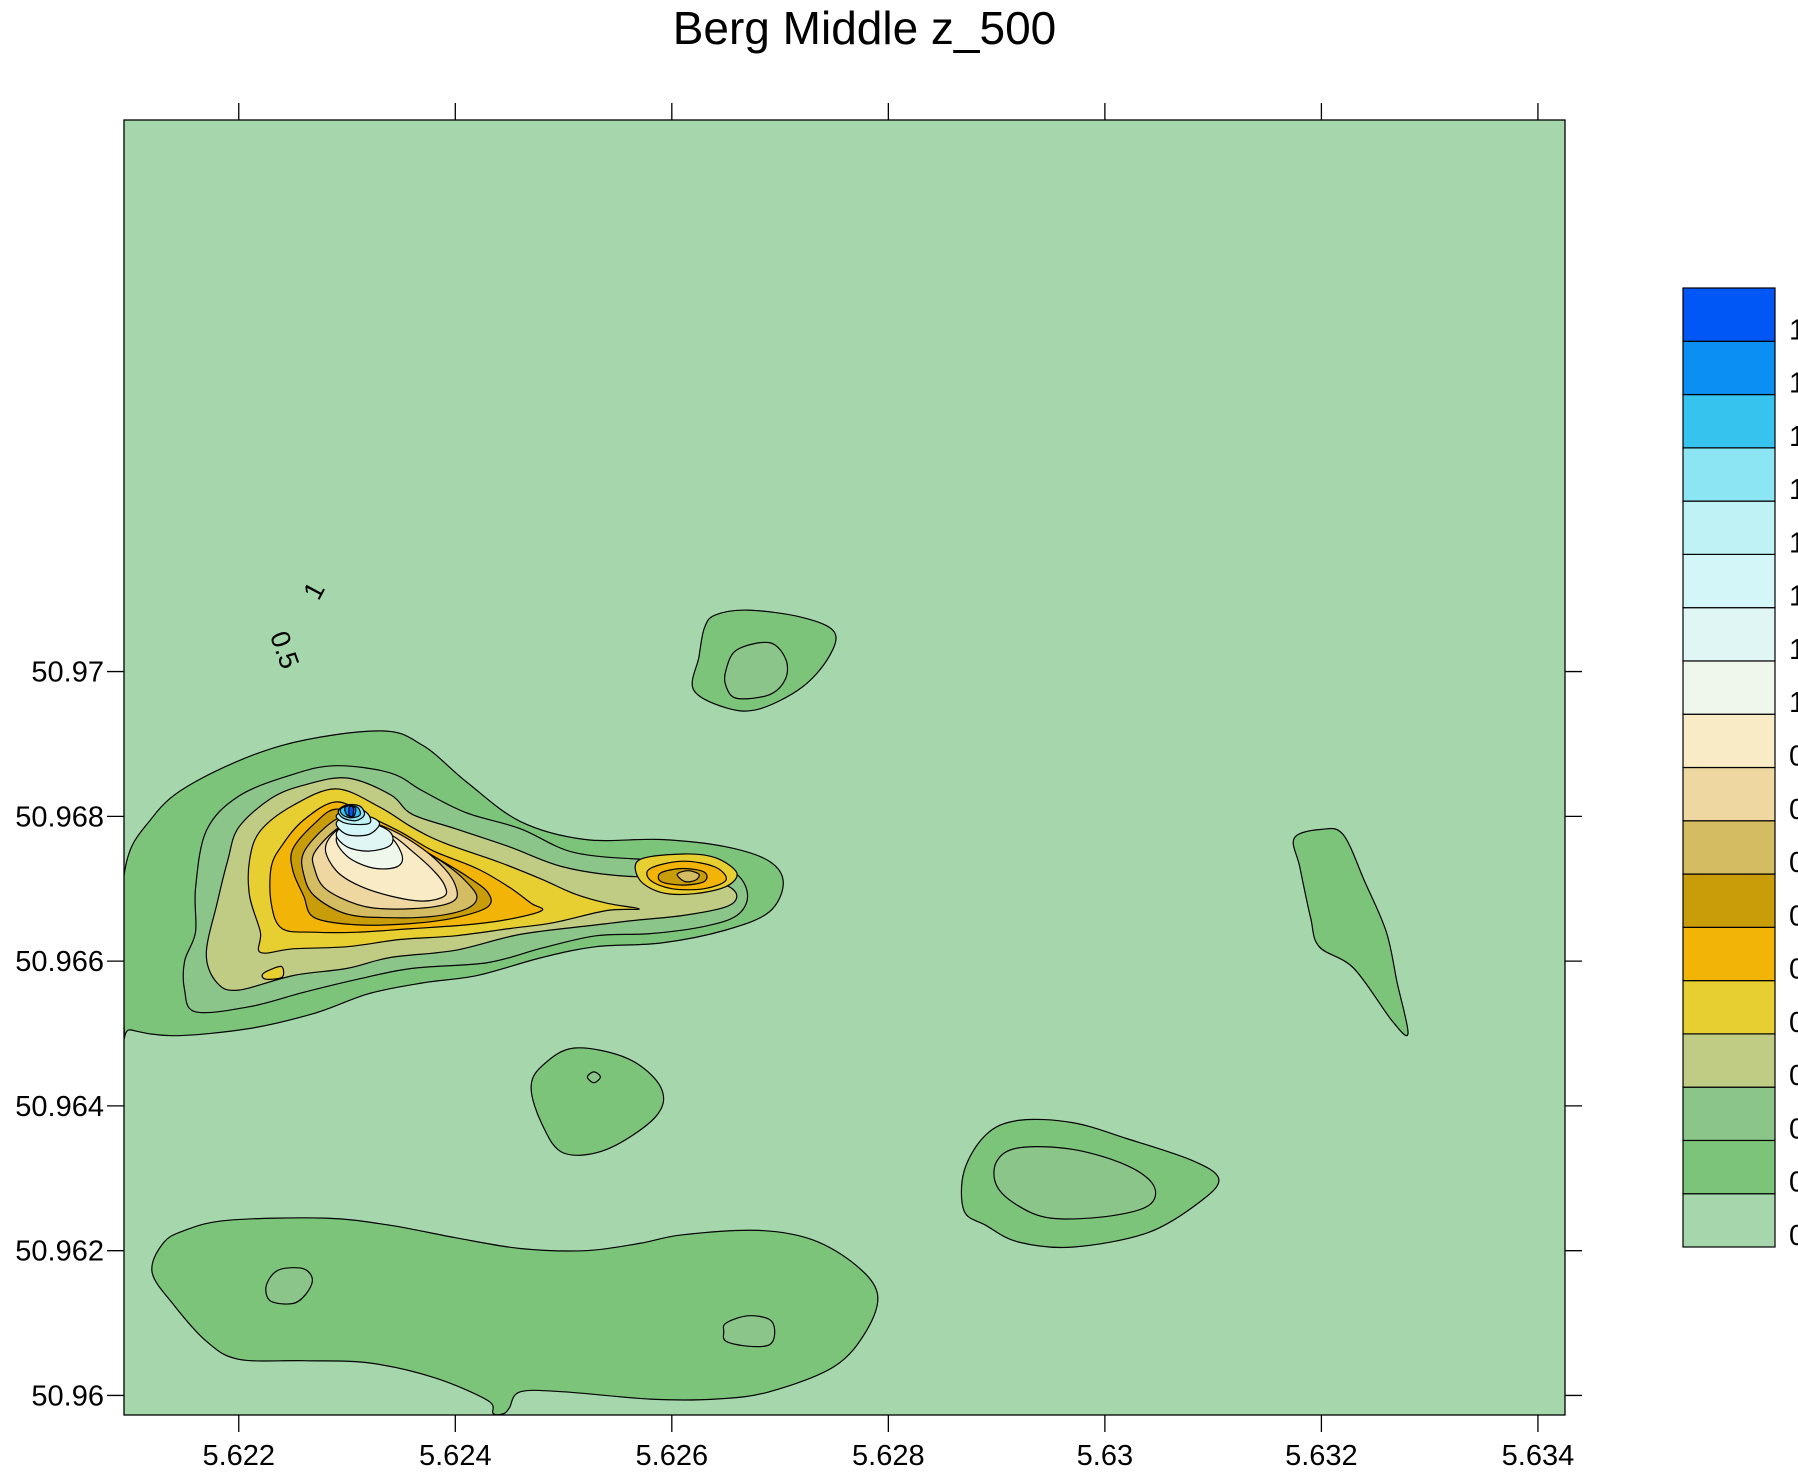 This screenshot has height=1474, width=1798. I want to click on chart-title: Berg Middle z_500, so click(865, 28).